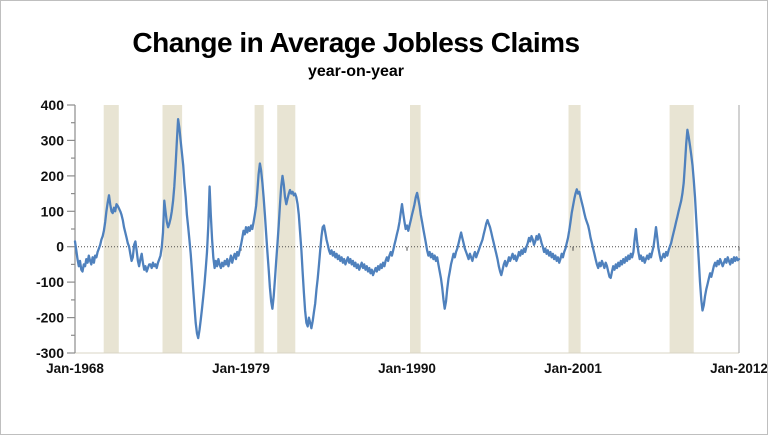 The image size is (768, 435). What do you see at coordinates (573, 368) in the screenshot?
I see `x-axis-tick-label: Jan-2001` at bounding box center [573, 368].